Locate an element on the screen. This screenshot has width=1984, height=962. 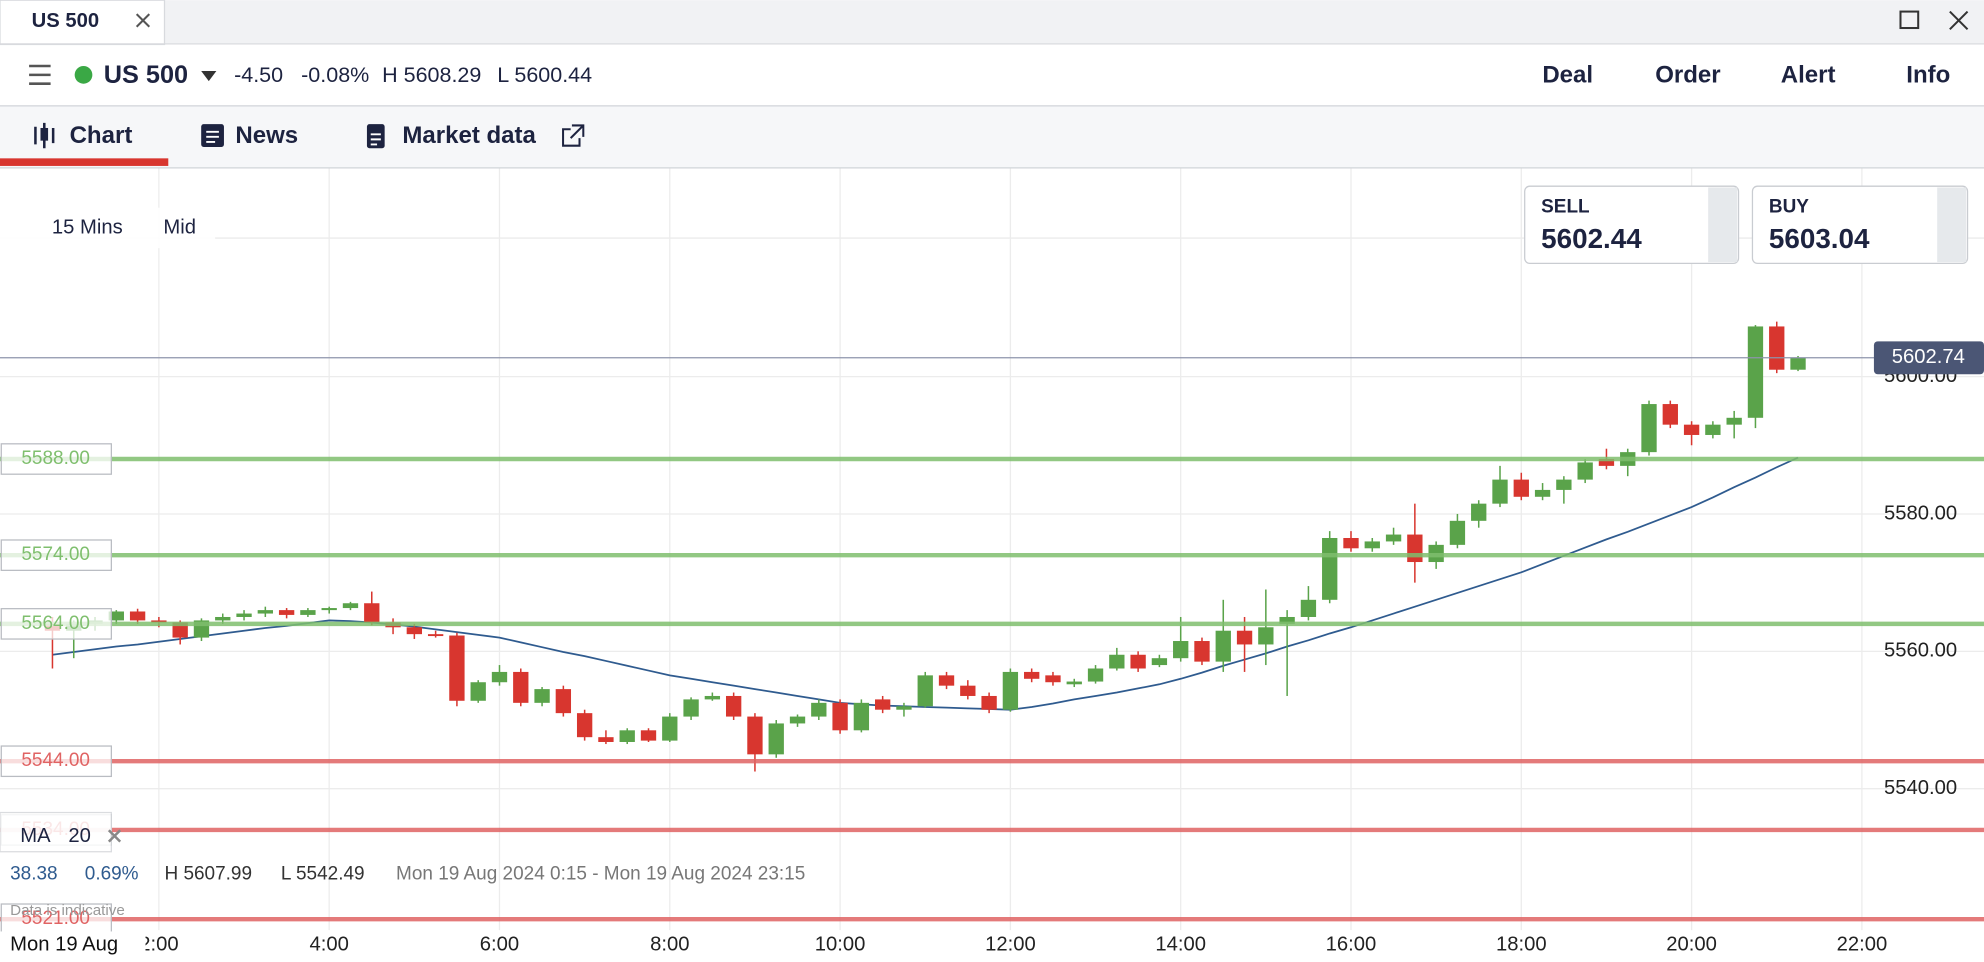
period-high: H 5607.99 is located at coordinates (208, 874).